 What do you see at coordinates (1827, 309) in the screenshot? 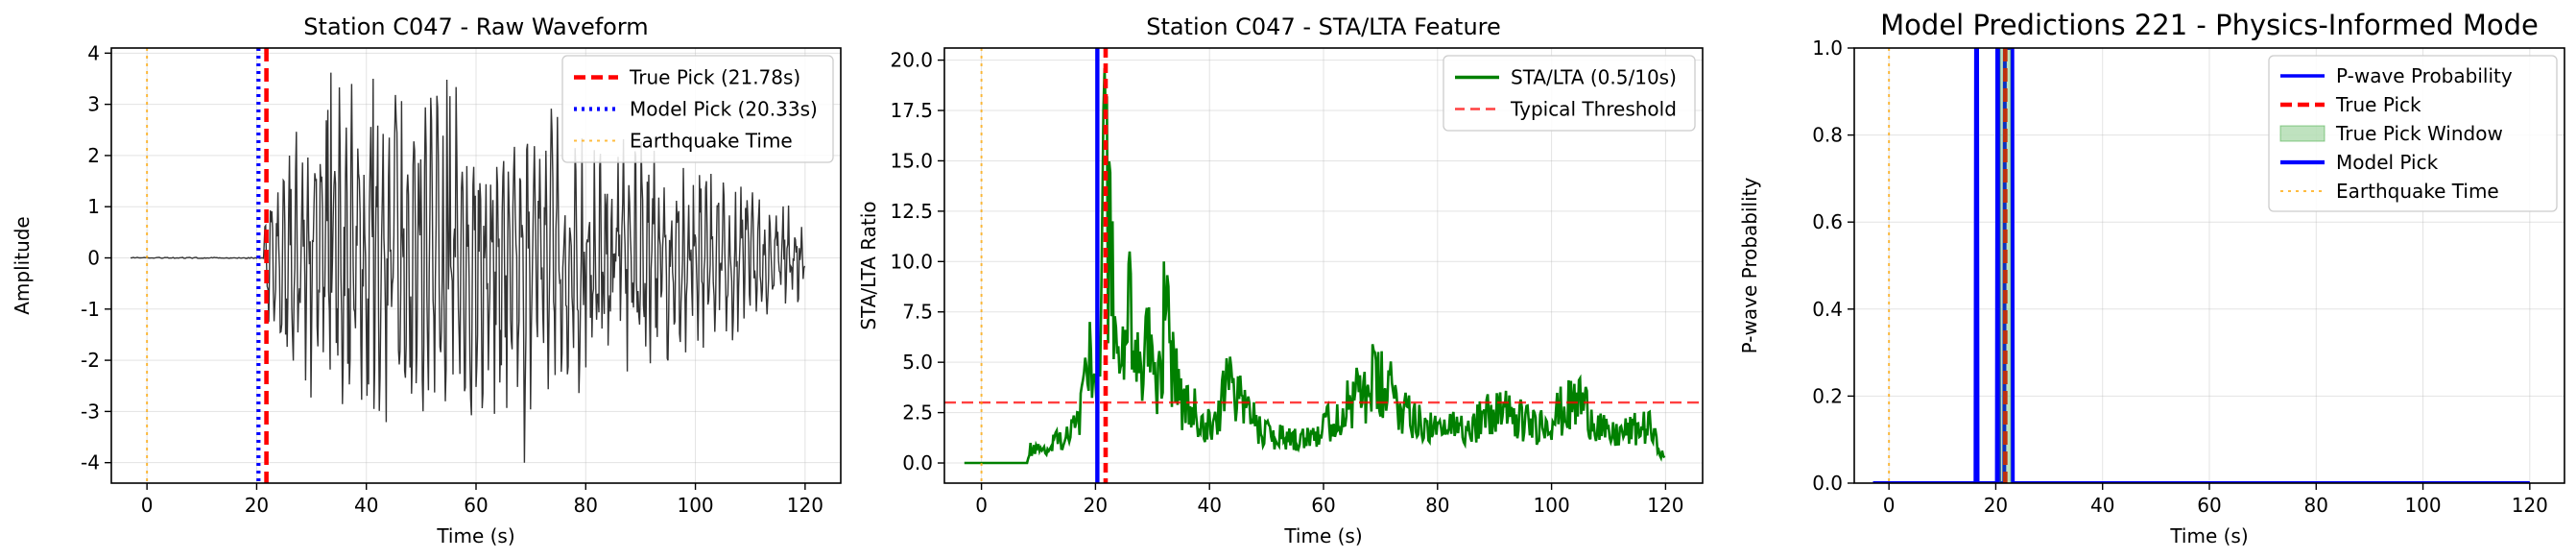
I see `y-tick-label: 0.4` at bounding box center [1827, 309].